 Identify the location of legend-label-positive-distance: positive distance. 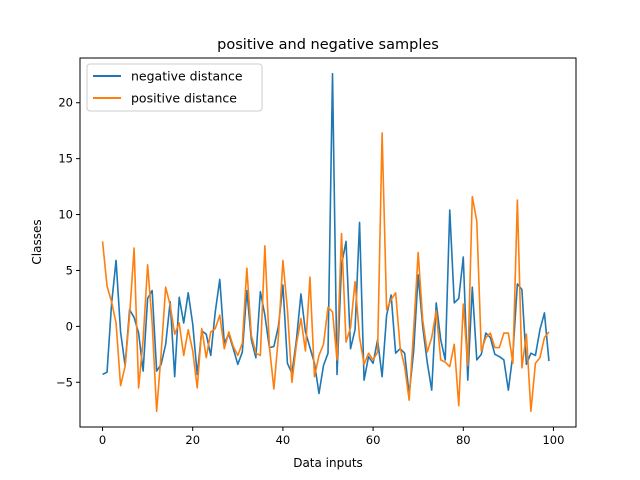
(184, 98).